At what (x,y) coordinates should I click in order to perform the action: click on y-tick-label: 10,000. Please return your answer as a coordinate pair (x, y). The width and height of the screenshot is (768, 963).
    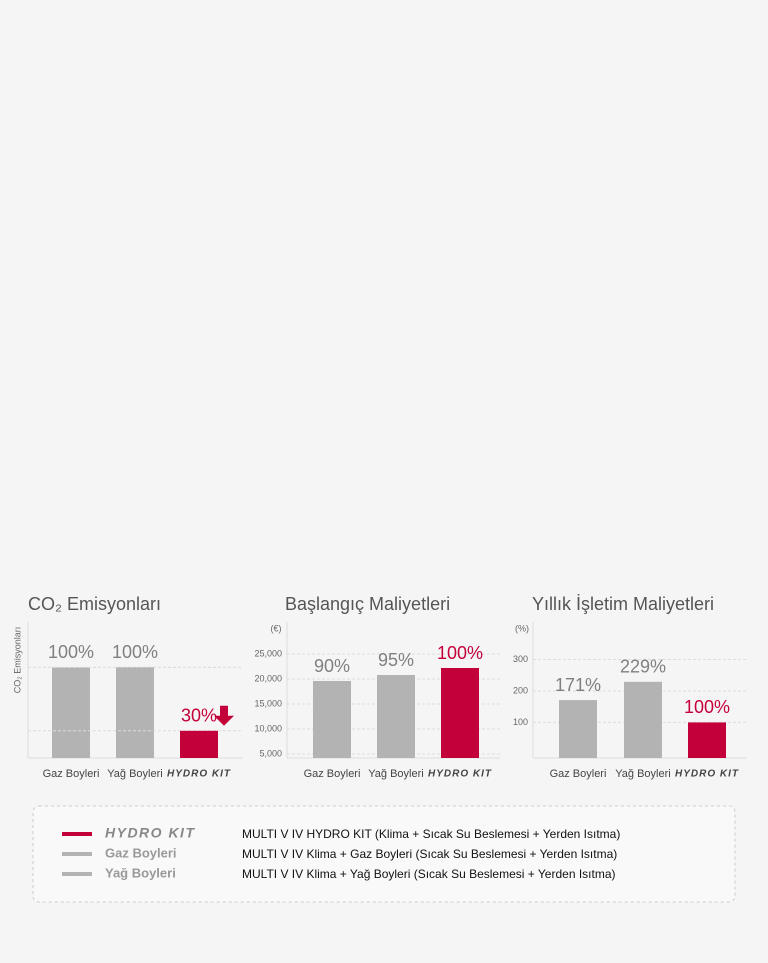
    Looking at the image, I should click on (268, 728).